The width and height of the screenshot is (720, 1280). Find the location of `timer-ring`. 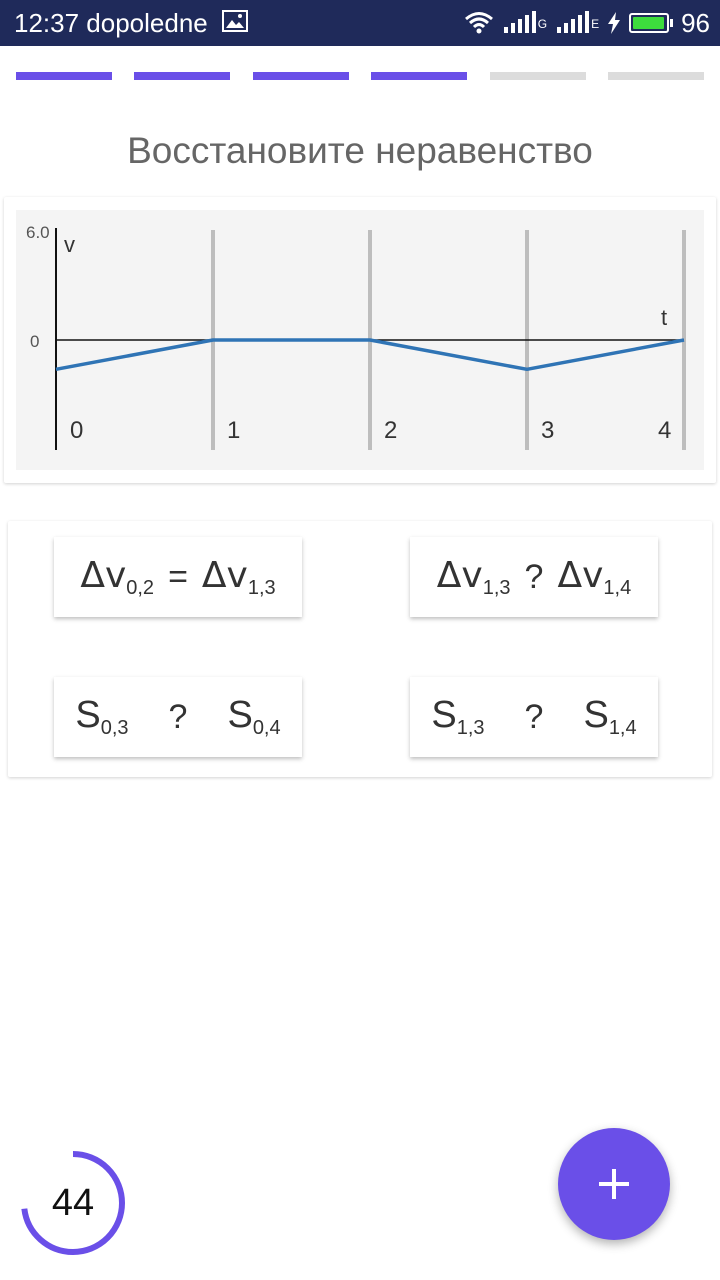

timer-ring is located at coordinates (73, 1203).